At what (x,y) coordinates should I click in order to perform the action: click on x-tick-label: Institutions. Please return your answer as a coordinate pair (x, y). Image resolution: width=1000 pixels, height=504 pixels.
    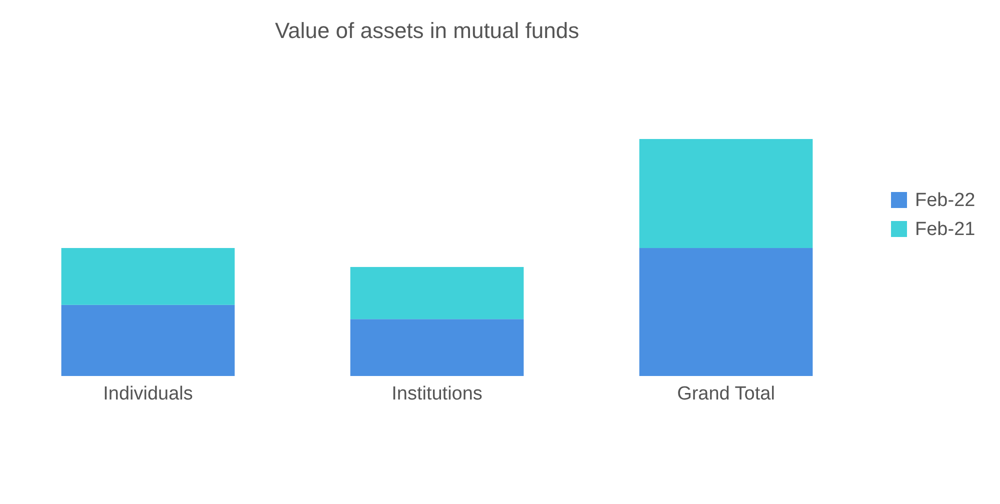
    Looking at the image, I should click on (437, 393).